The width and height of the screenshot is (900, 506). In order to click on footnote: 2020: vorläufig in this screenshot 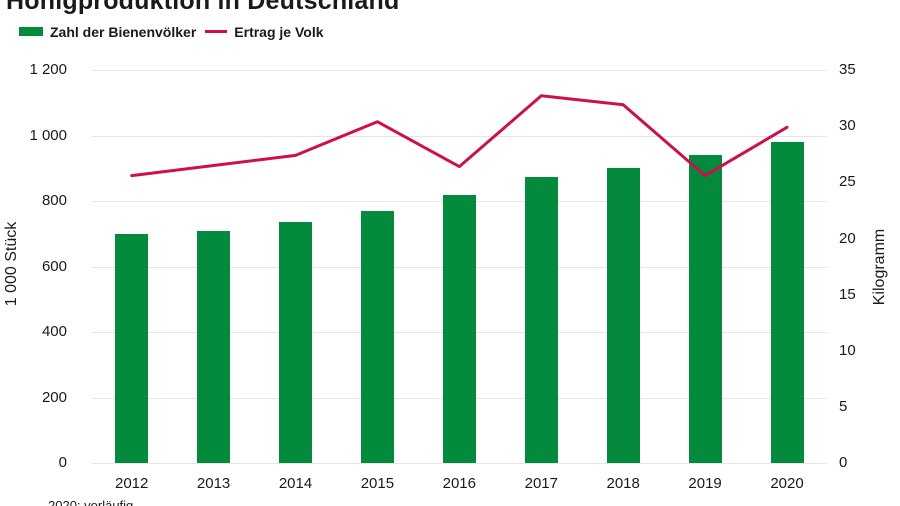, I will do `click(91, 502)`.